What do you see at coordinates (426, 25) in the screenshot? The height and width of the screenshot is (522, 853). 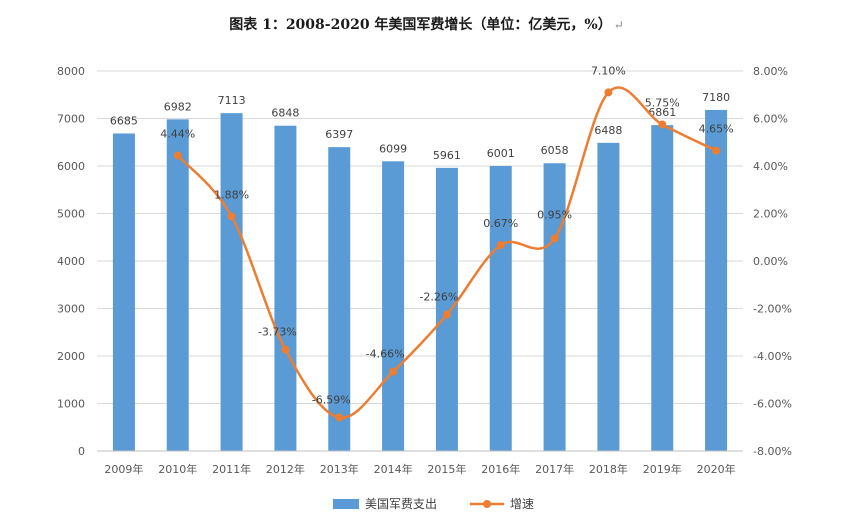 I see `chart-title: 图表 1：2008-2020 年美国军费增长（单位：亿美元，%） ↵` at bounding box center [426, 25].